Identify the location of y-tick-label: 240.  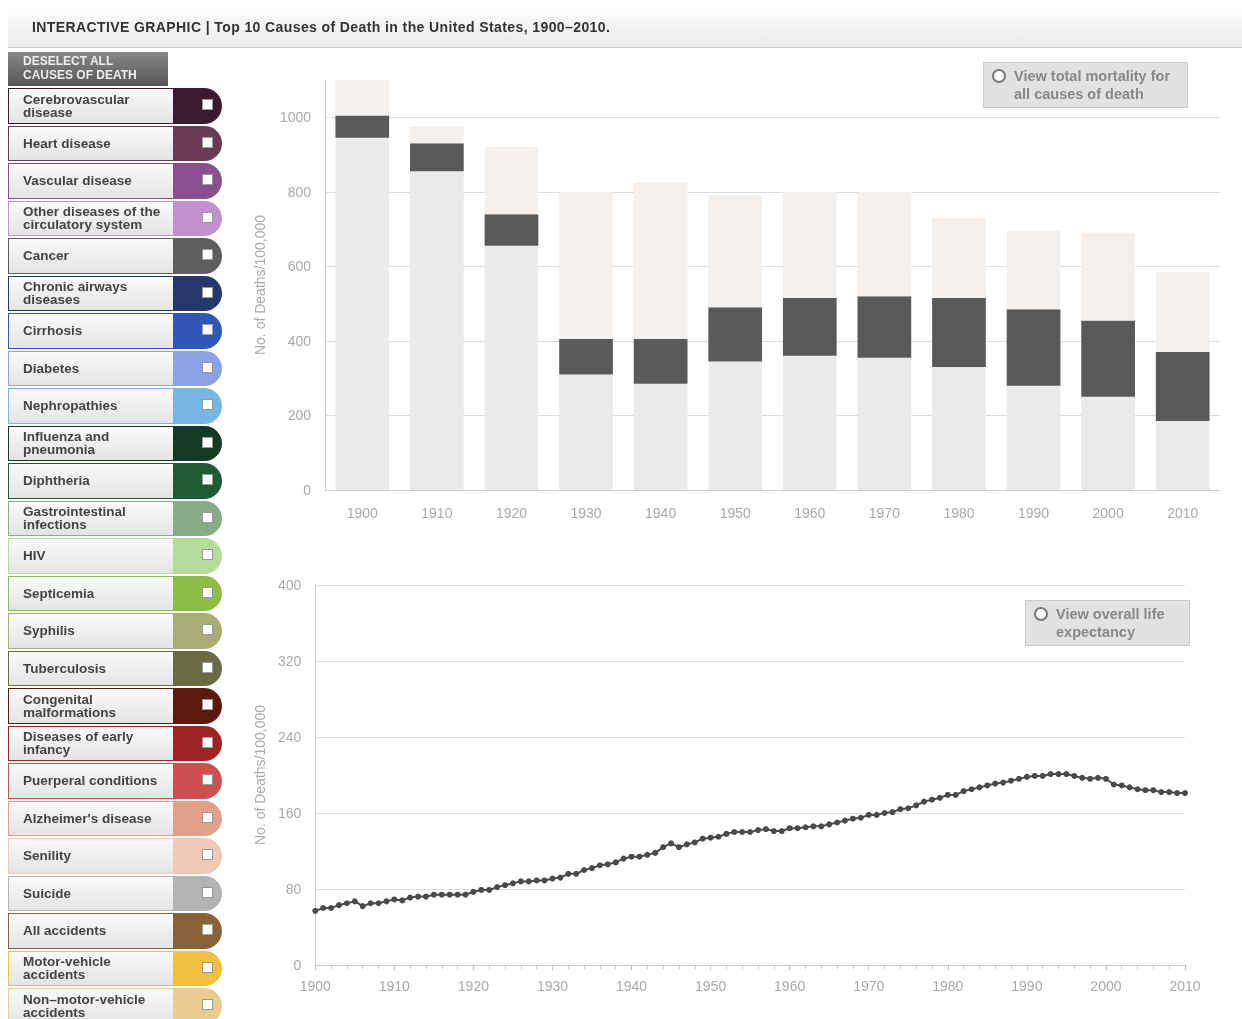
(289, 737).